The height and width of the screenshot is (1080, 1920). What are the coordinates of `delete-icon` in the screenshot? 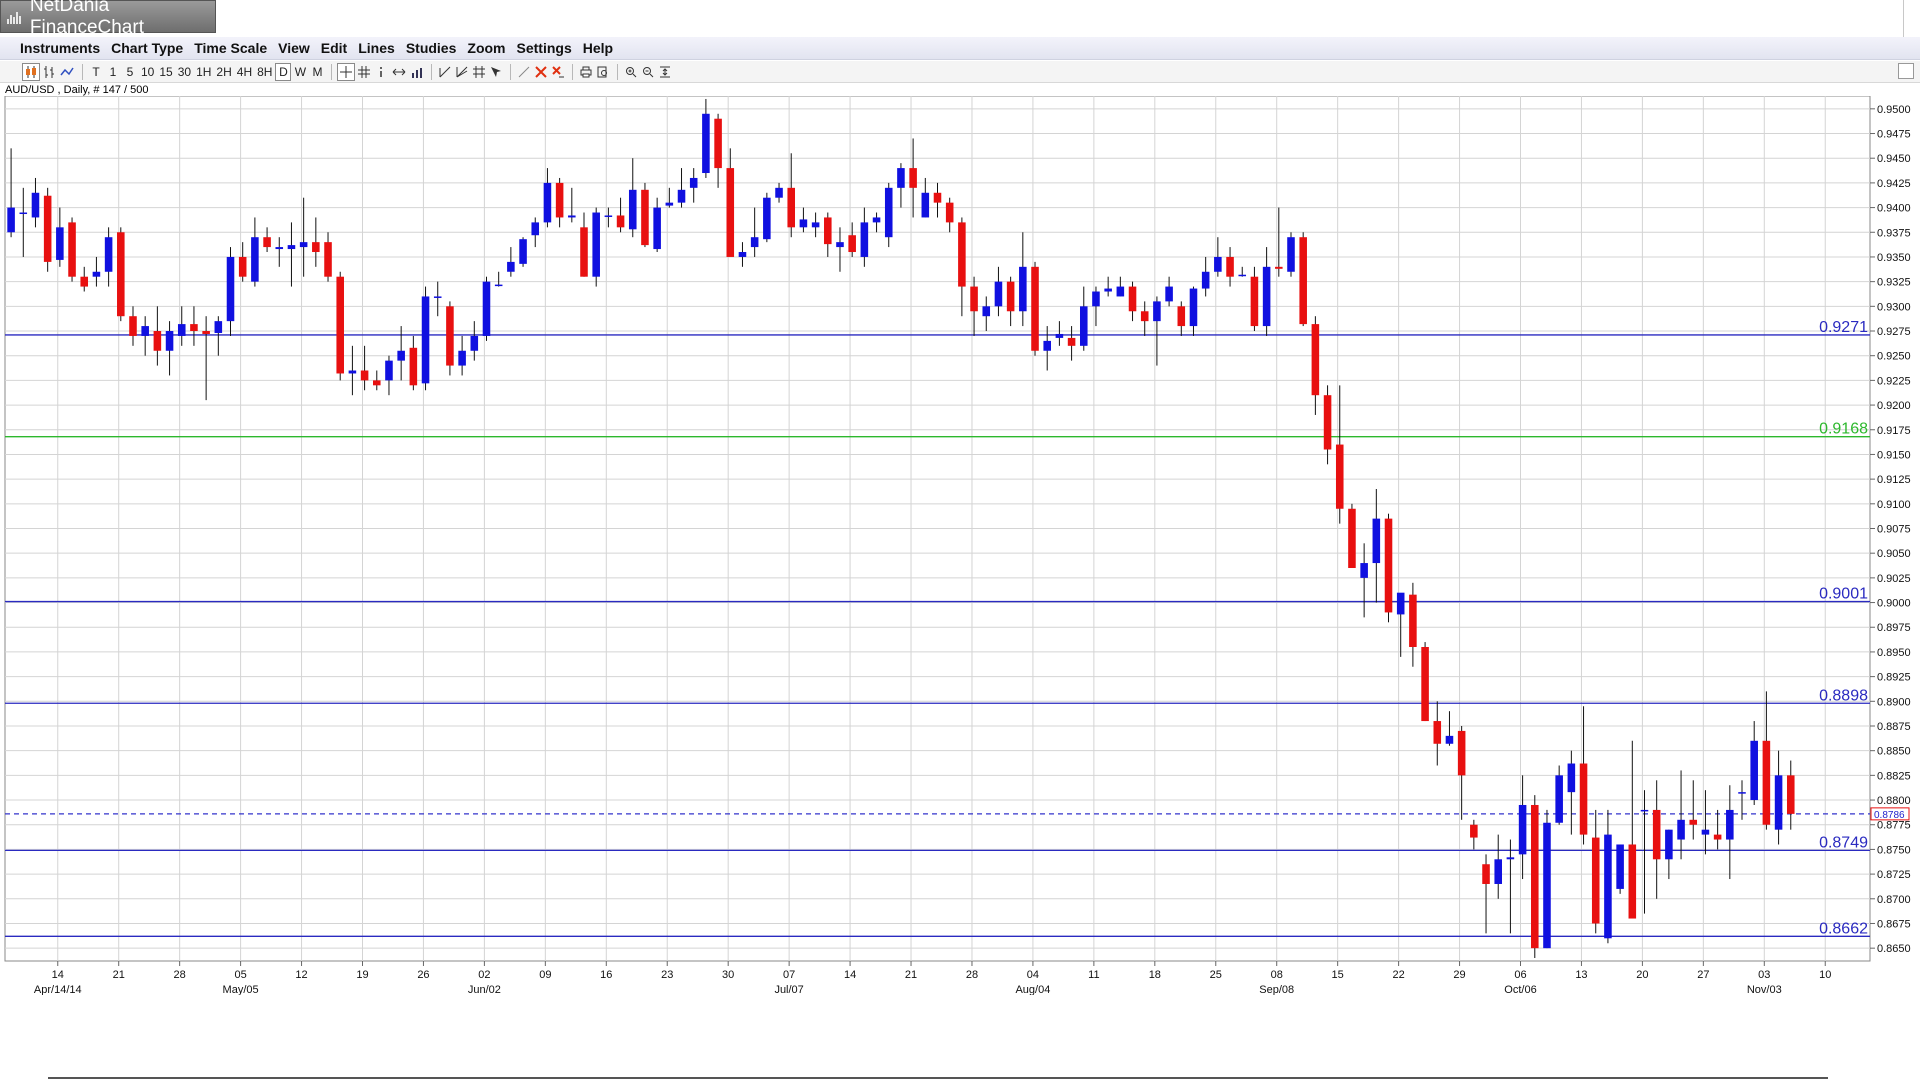 It's located at (541, 72).